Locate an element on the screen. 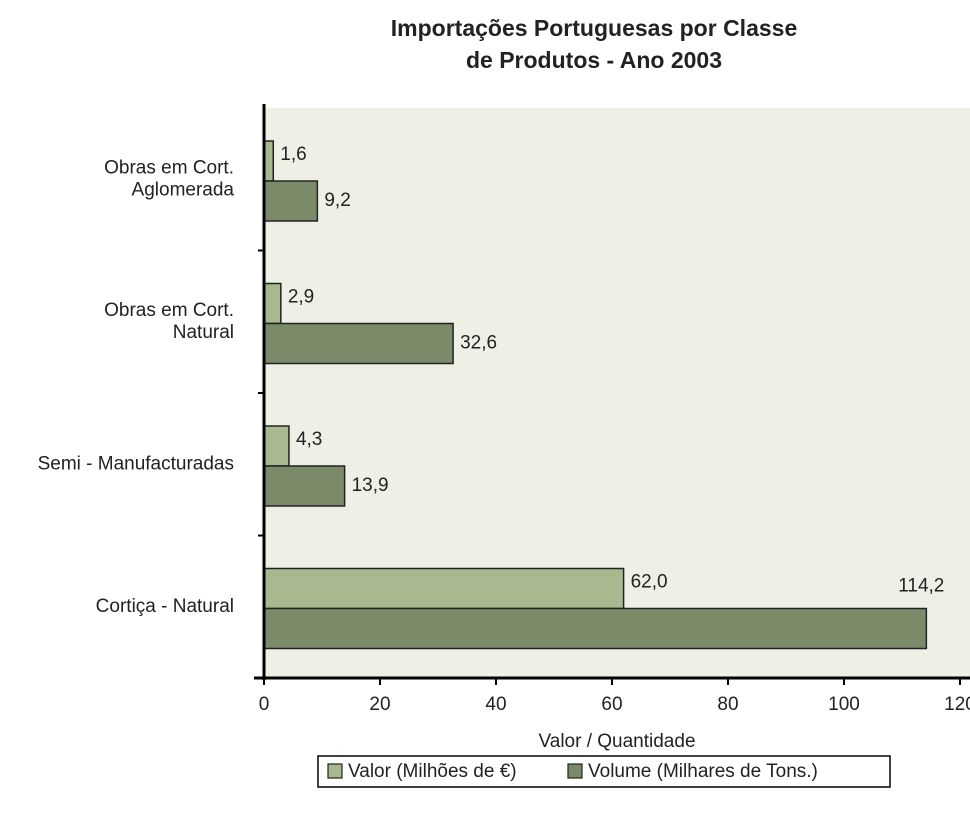  x-tick-label: 60 is located at coordinates (611, 704).